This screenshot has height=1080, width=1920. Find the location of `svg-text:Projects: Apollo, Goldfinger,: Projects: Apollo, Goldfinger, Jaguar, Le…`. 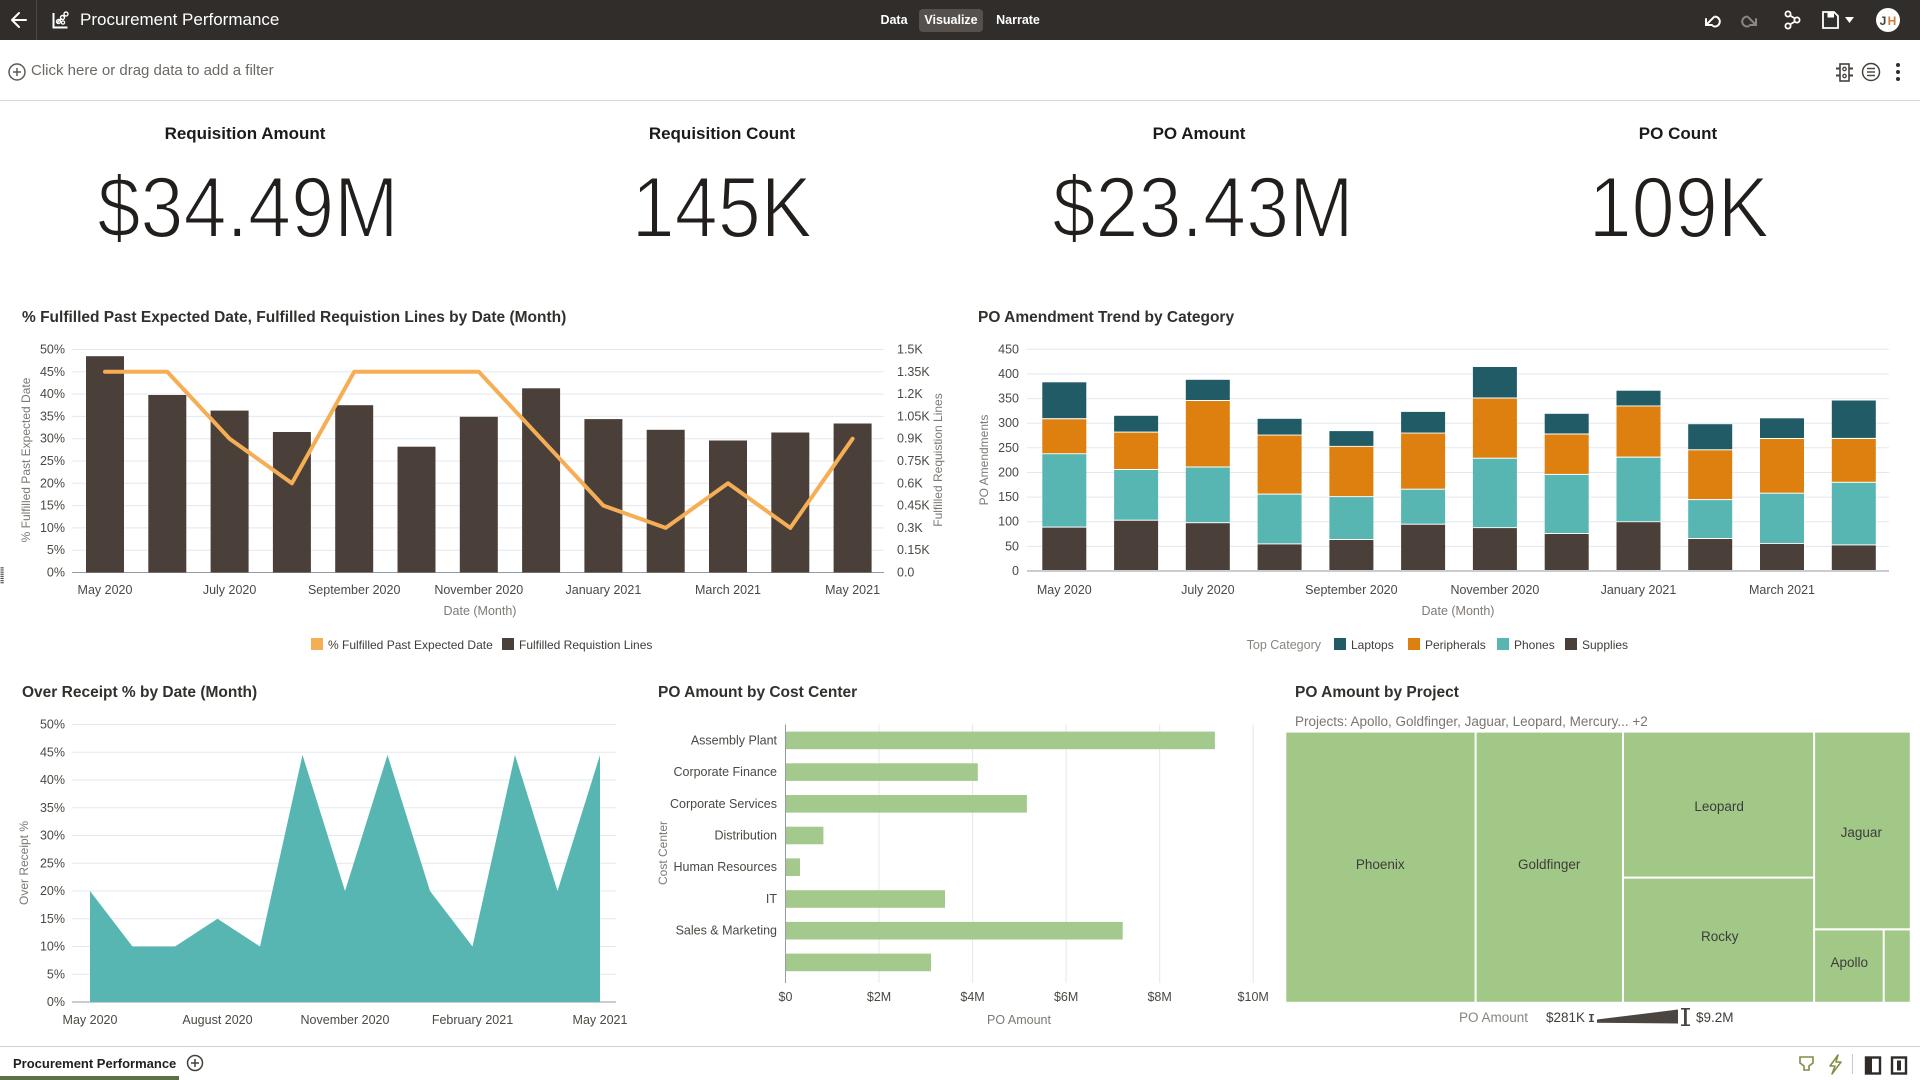

svg-text:Projects: Apollo, Goldfinger,: Projects: Apollo, Goldfinger, Jaguar, Le… is located at coordinates (1471, 721).